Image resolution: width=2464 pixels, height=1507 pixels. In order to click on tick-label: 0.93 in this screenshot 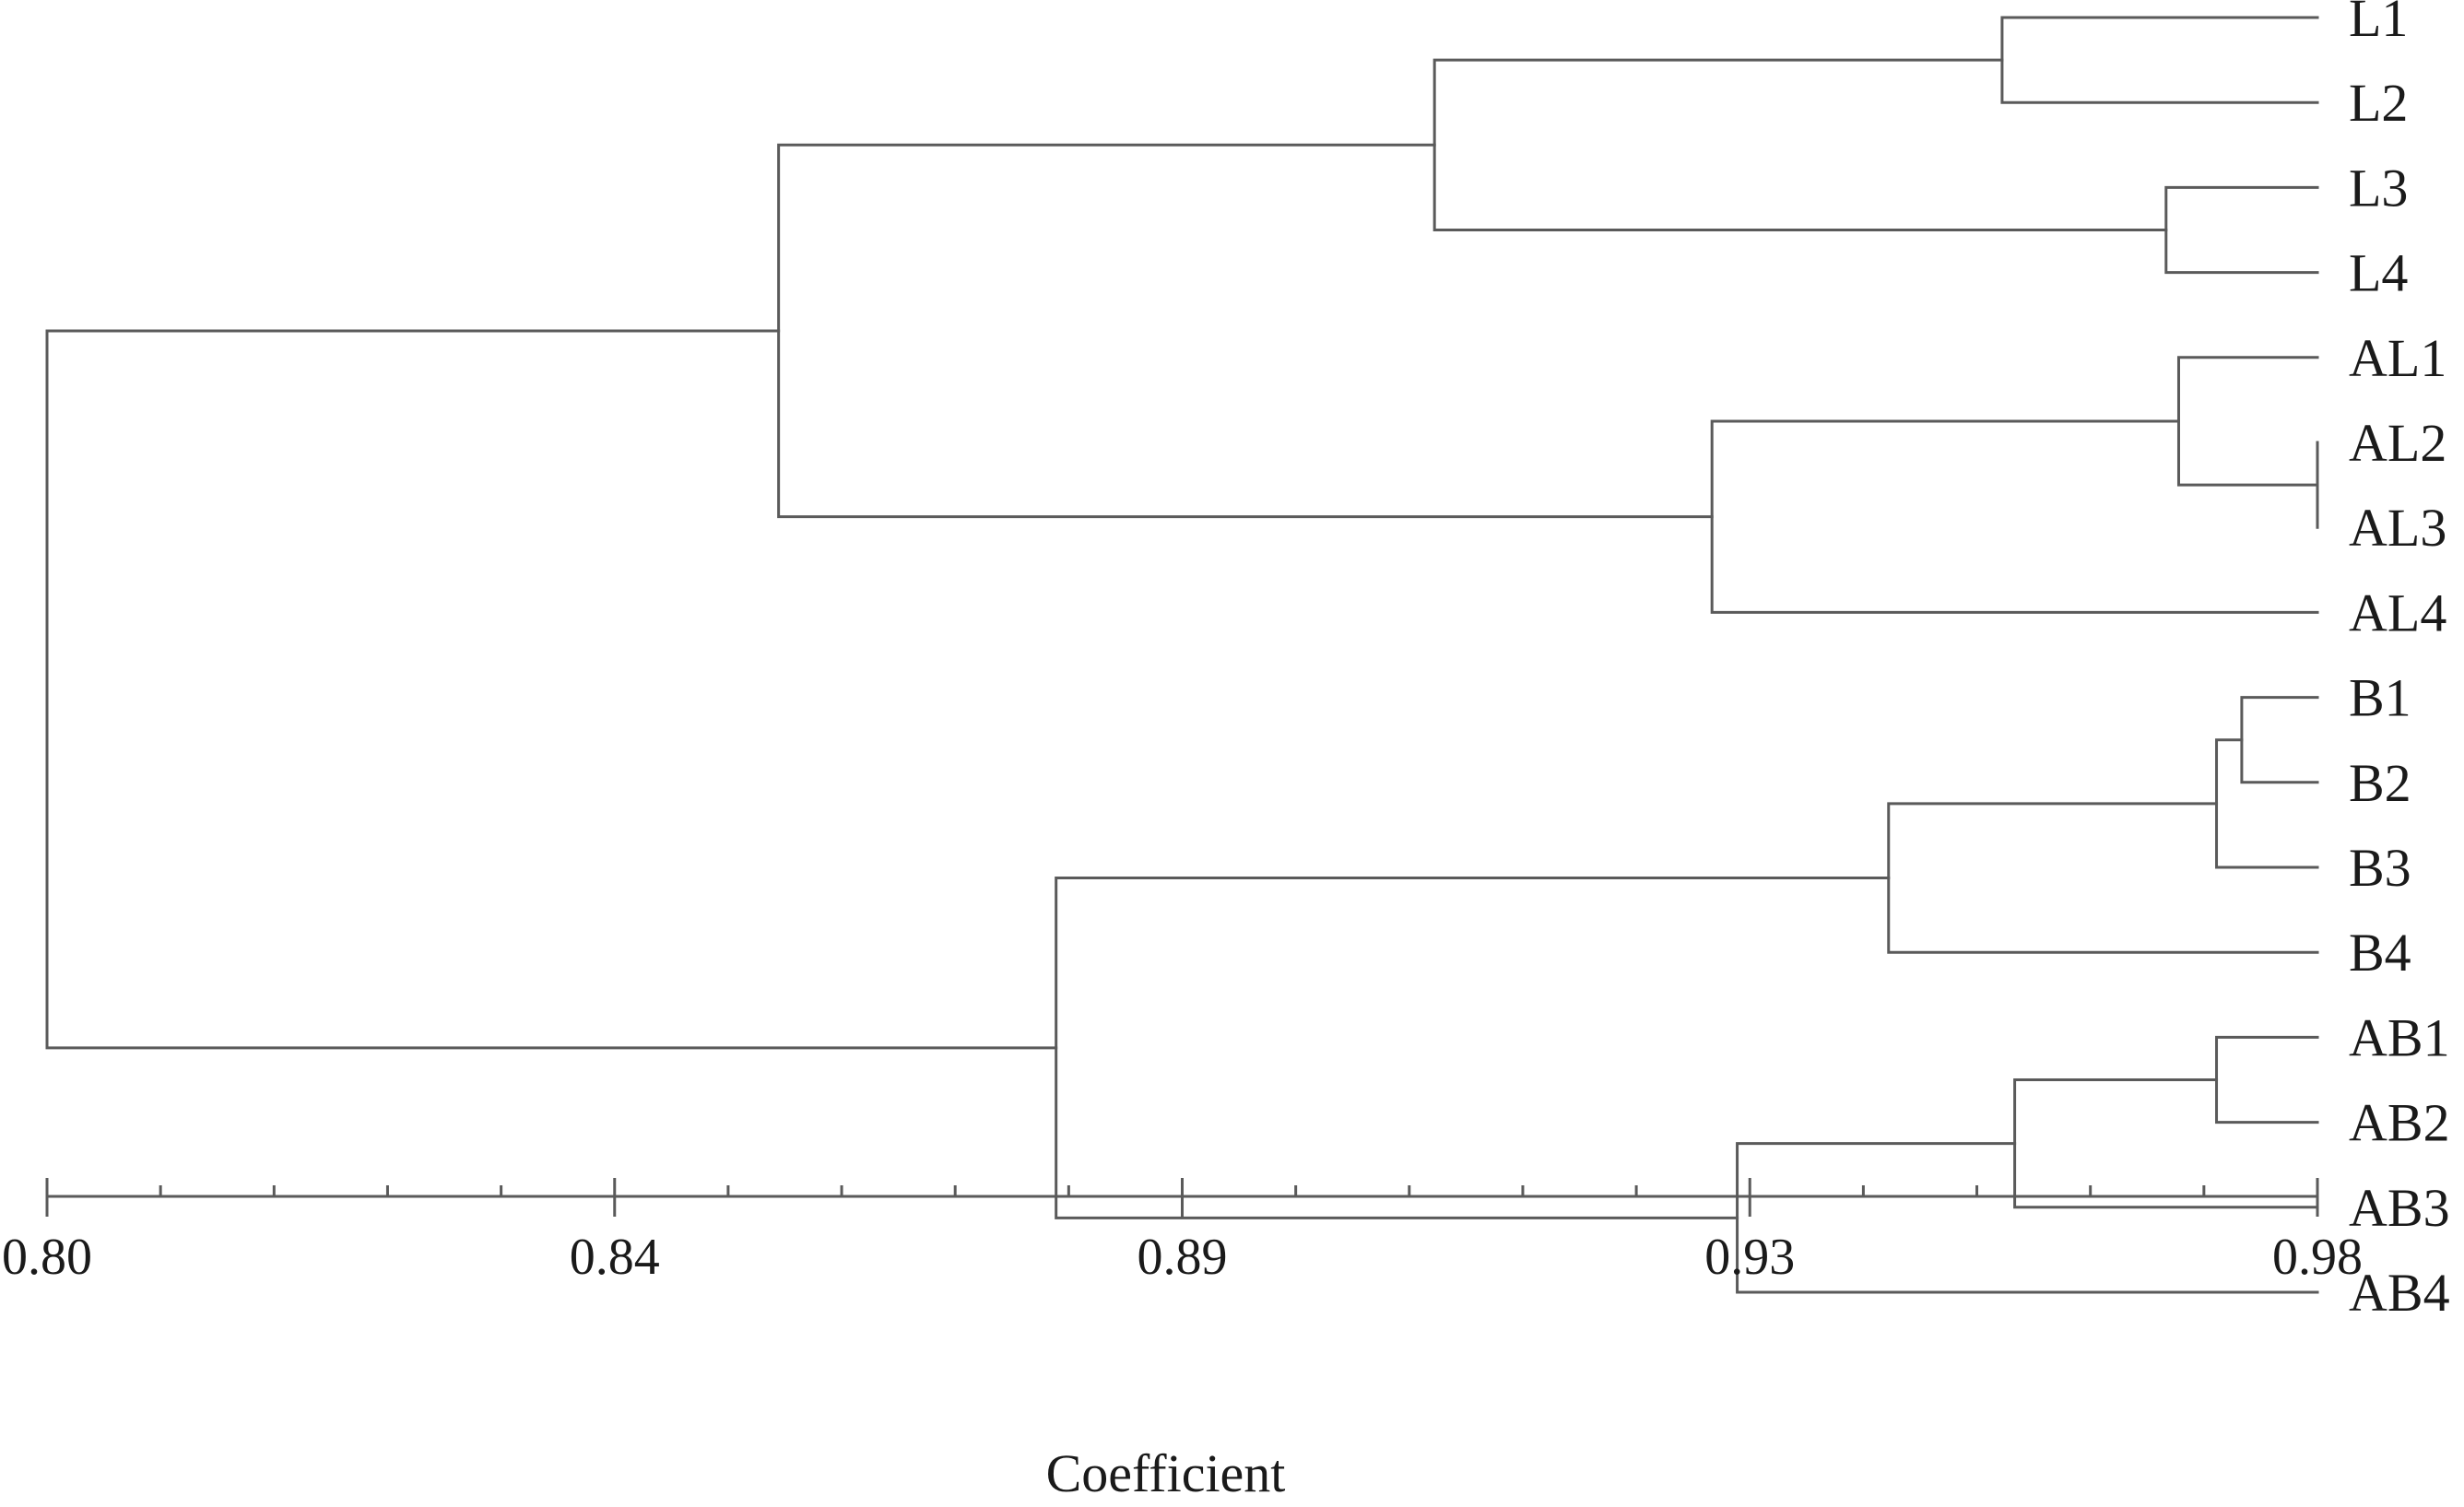, I will do `click(1750, 1257)`.